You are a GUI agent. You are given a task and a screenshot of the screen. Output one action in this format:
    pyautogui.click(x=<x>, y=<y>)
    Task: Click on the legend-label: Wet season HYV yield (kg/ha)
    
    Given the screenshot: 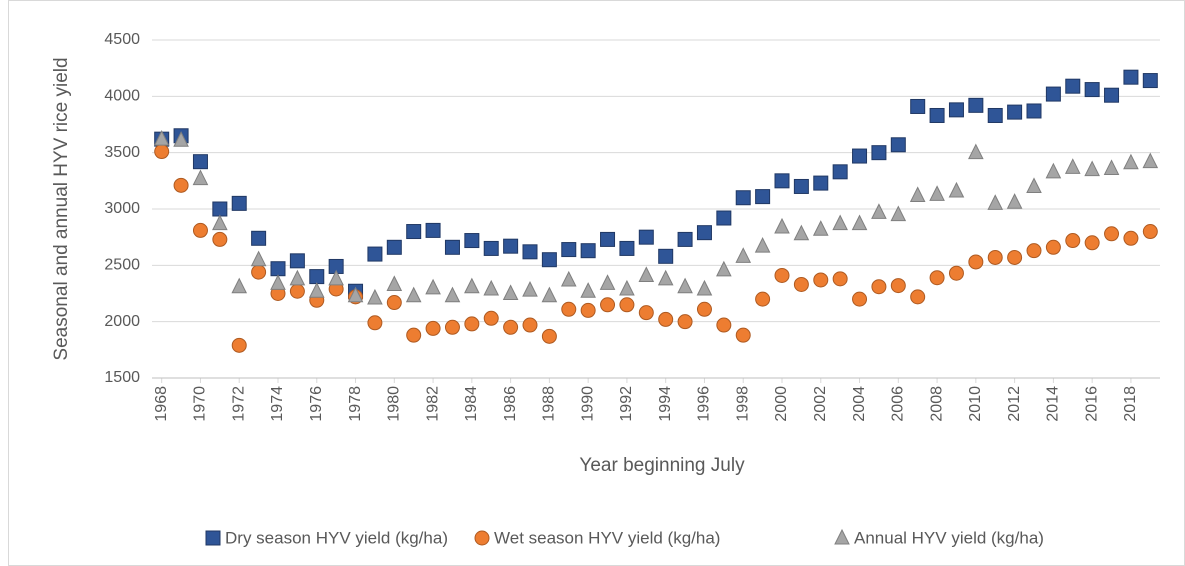 What is the action you would take?
    pyautogui.click(x=607, y=537)
    